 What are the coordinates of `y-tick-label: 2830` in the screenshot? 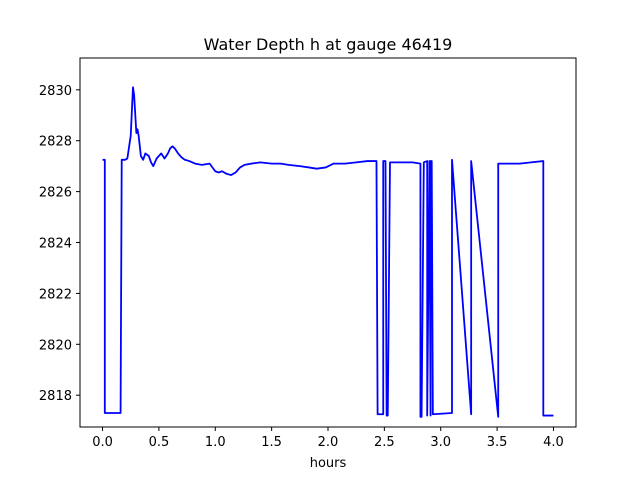 It's located at (55, 91).